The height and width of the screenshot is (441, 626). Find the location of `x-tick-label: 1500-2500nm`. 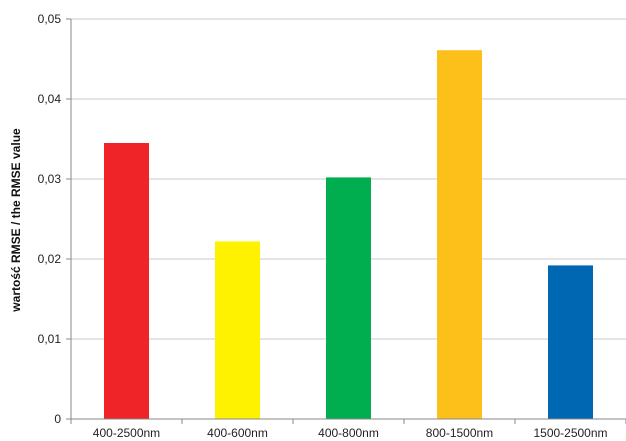

x-tick-label: 1500-2500nm is located at coordinates (570, 433).